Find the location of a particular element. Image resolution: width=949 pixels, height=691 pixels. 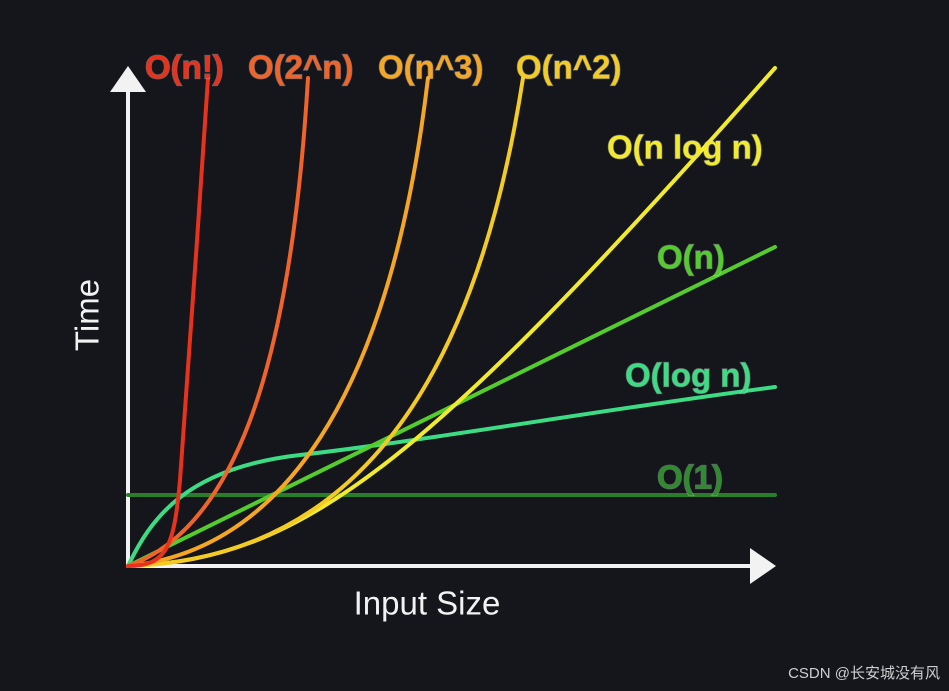

curve-label: O(n^3) is located at coordinates (430, 67).